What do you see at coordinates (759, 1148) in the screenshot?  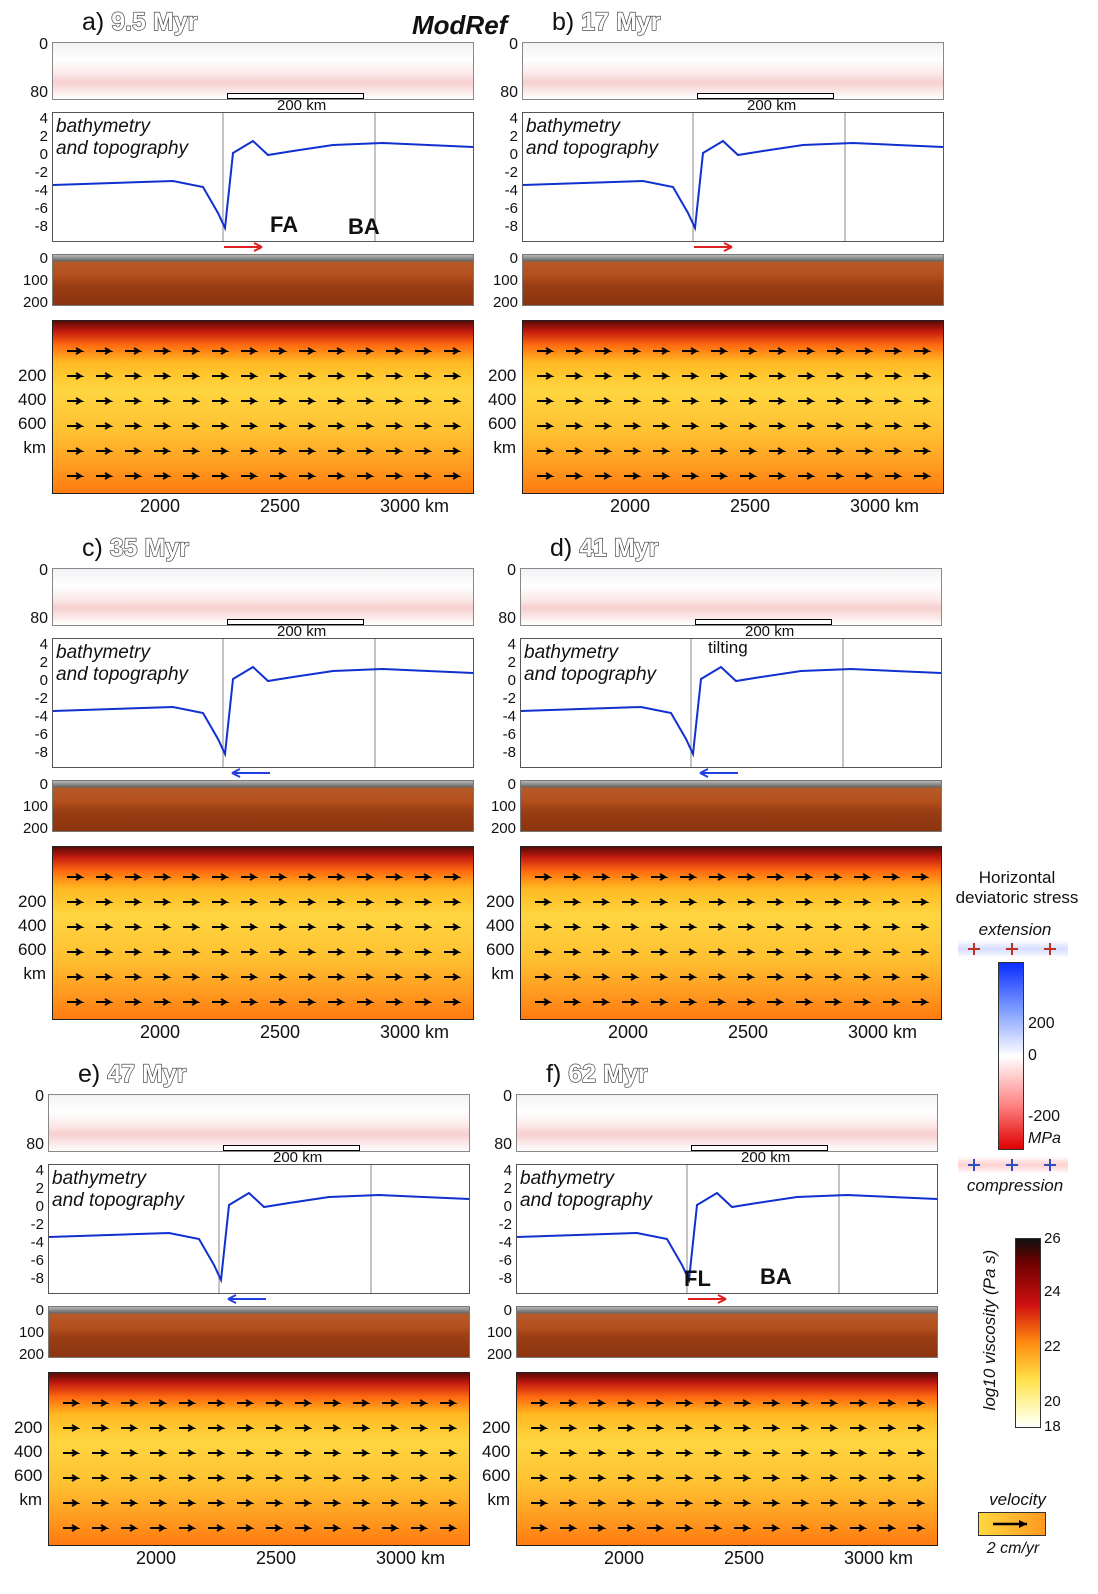 I see `scale-bar-f` at bounding box center [759, 1148].